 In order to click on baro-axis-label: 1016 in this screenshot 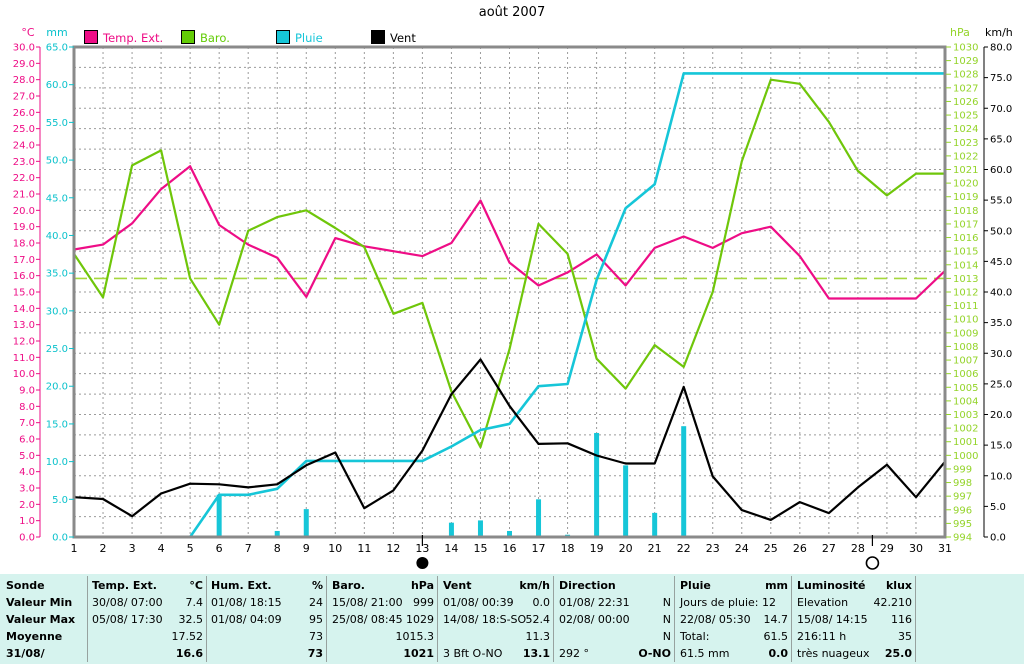, I will do `click(965, 238)`.